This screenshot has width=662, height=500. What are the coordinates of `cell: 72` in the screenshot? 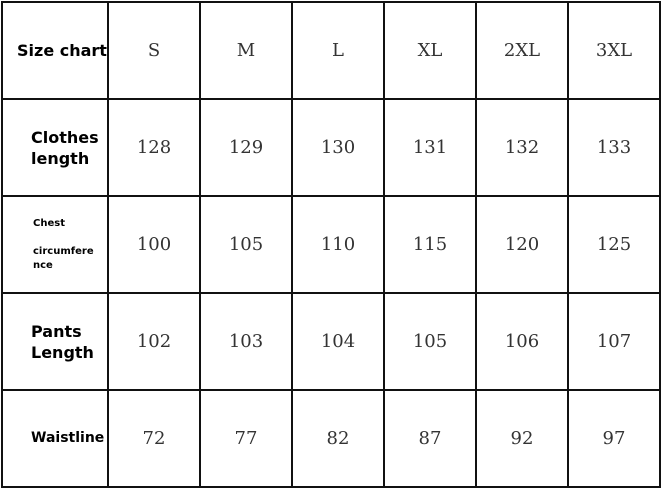 It's located at (154, 438).